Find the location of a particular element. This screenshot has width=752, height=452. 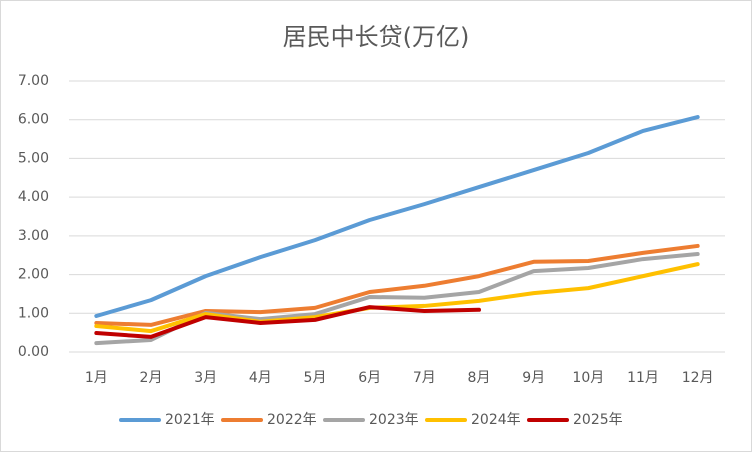

x-tick-label: 8月 is located at coordinates (479, 378).